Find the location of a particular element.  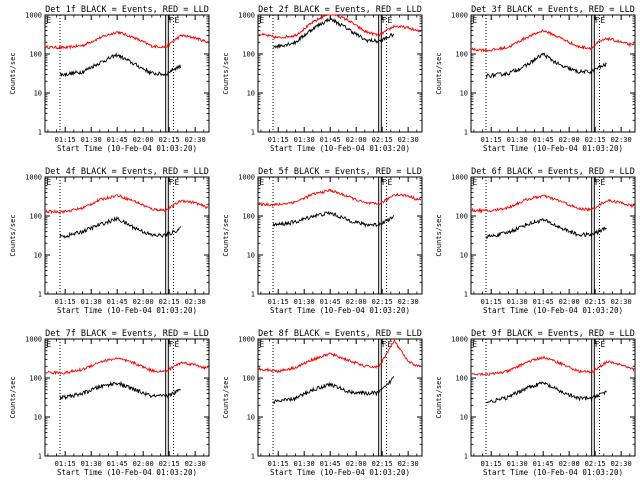

chart-title: Det 7f BLACK = Events, RED = LLD is located at coordinates (127, 334).